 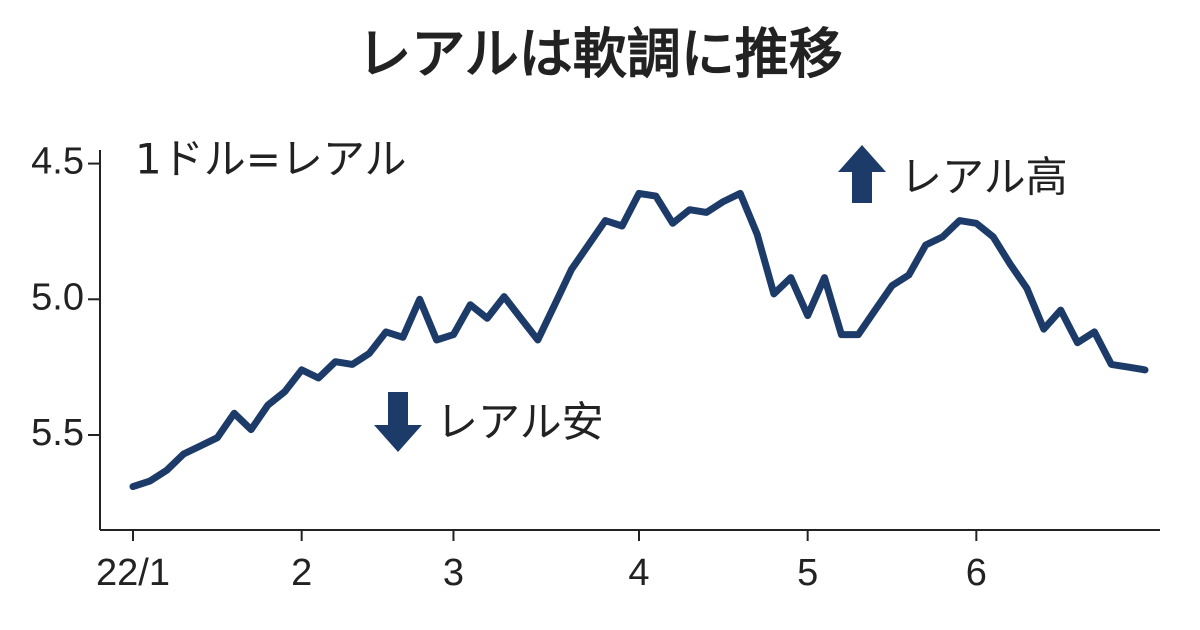 I want to click on x-tick-label: 4, so click(x=638, y=573).